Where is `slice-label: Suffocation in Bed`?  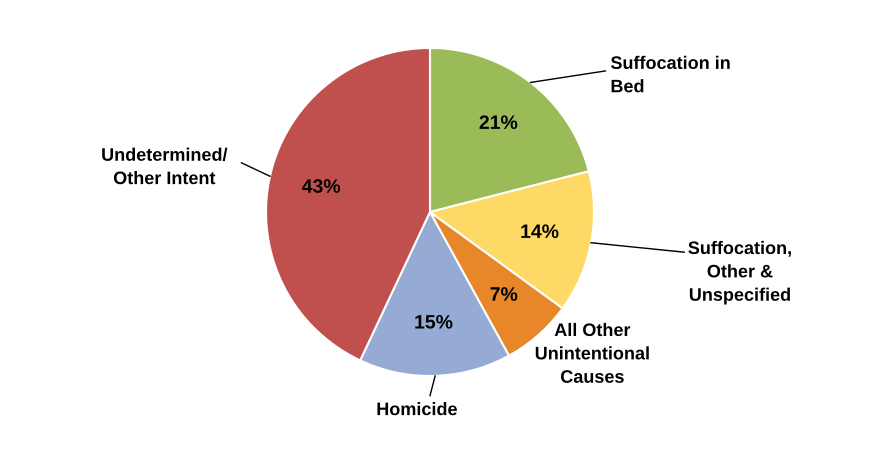
slice-label: Suffocation in Bed is located at coordinates (670, 74).